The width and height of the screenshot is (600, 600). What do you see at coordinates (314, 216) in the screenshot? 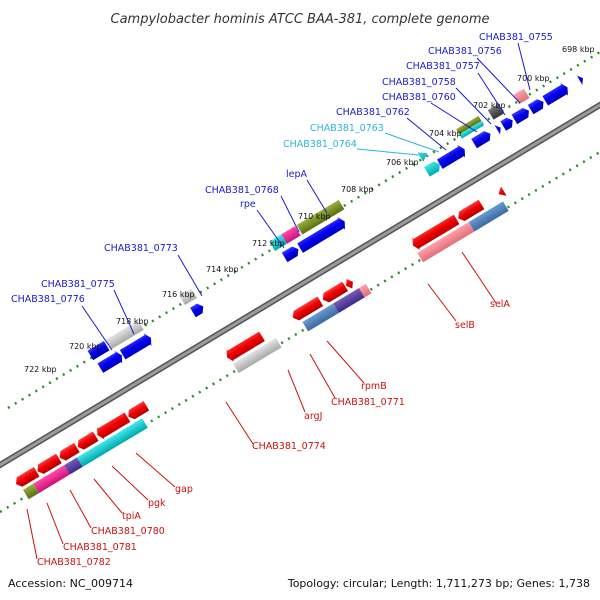
I see `kbp-tick-label: 710 kbp` at bounding box center [314, 216].